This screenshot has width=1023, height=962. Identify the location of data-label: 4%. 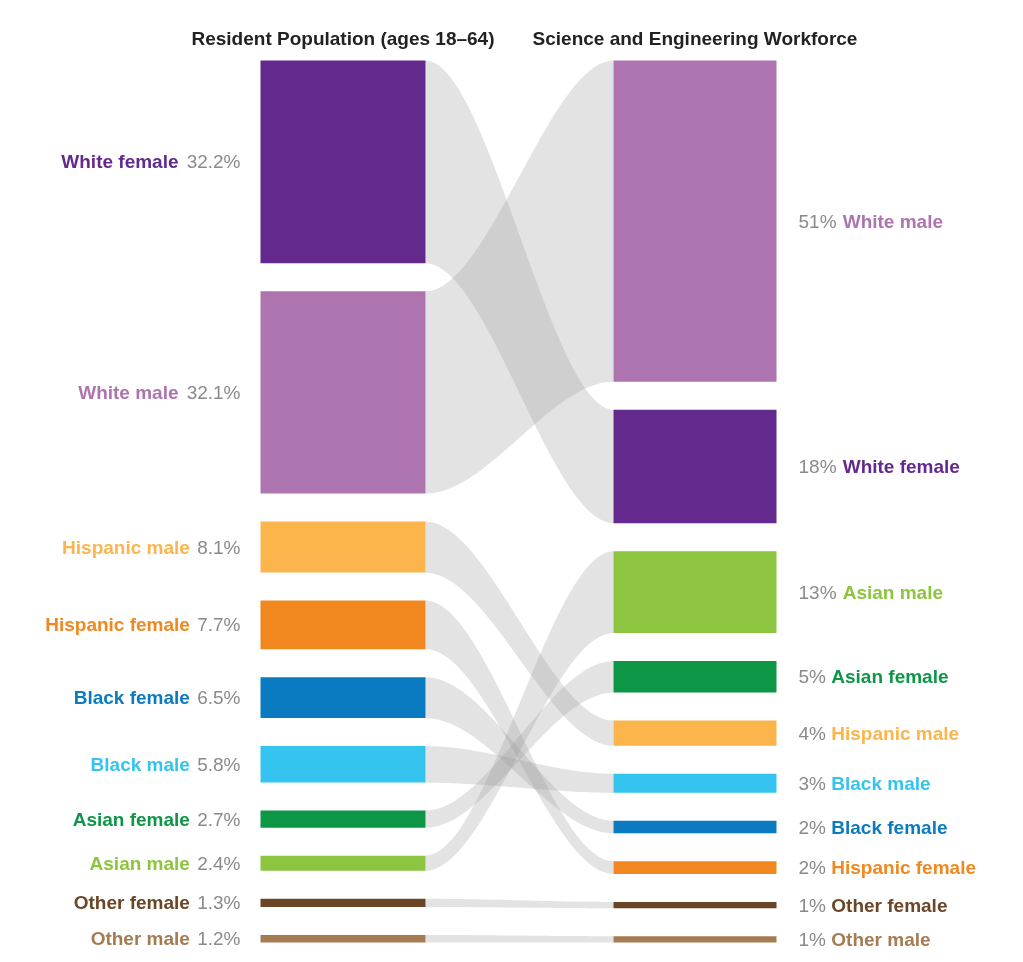
(812, 733).